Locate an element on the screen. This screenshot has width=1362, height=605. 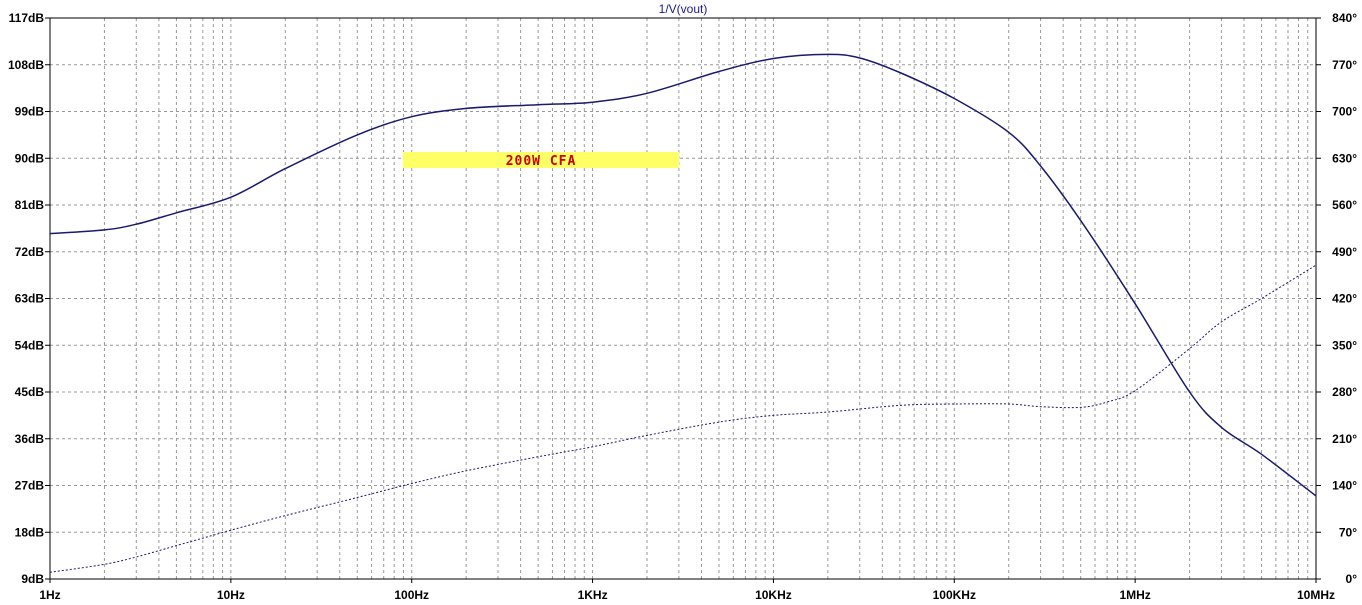
x-tick-label: 100KHz is located at coordinates (954, 595).